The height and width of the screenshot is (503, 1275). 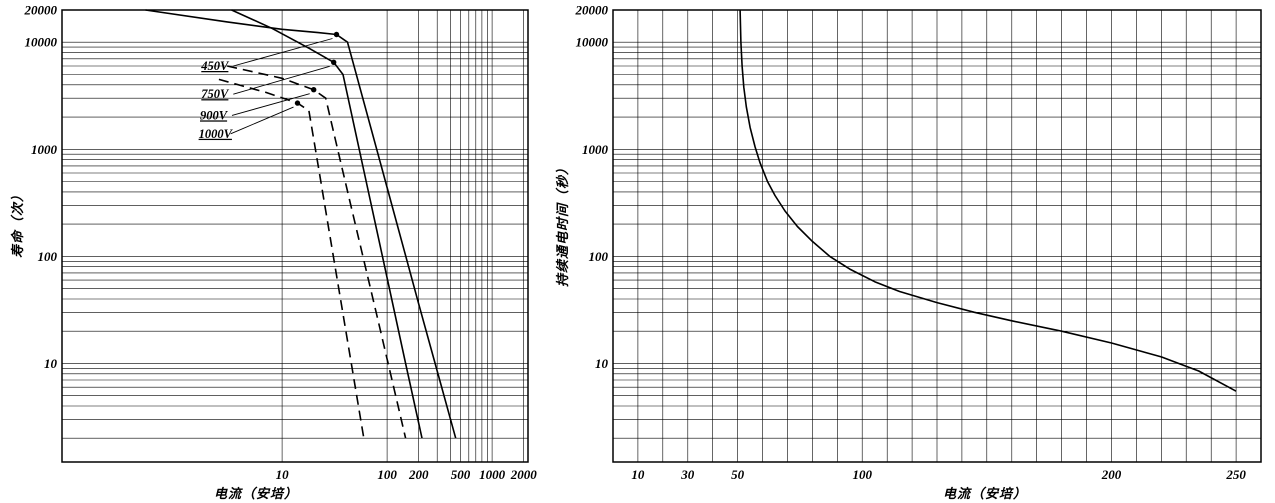 What do you see at coordinates (256, 493) in the screenshot?
I see `left-chart-x-axis-label: 电流（安培）` at bounding box center [256, 493].